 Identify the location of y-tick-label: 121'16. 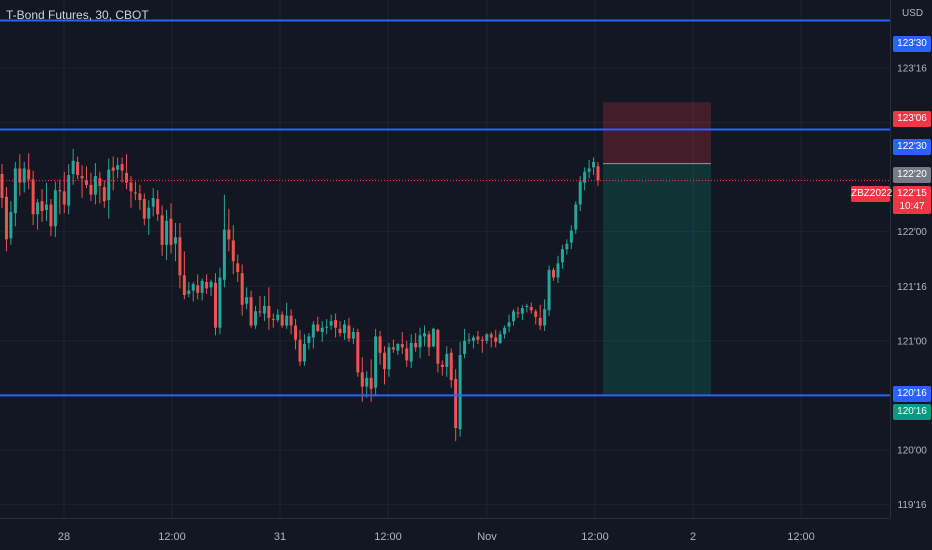
(912, 287).